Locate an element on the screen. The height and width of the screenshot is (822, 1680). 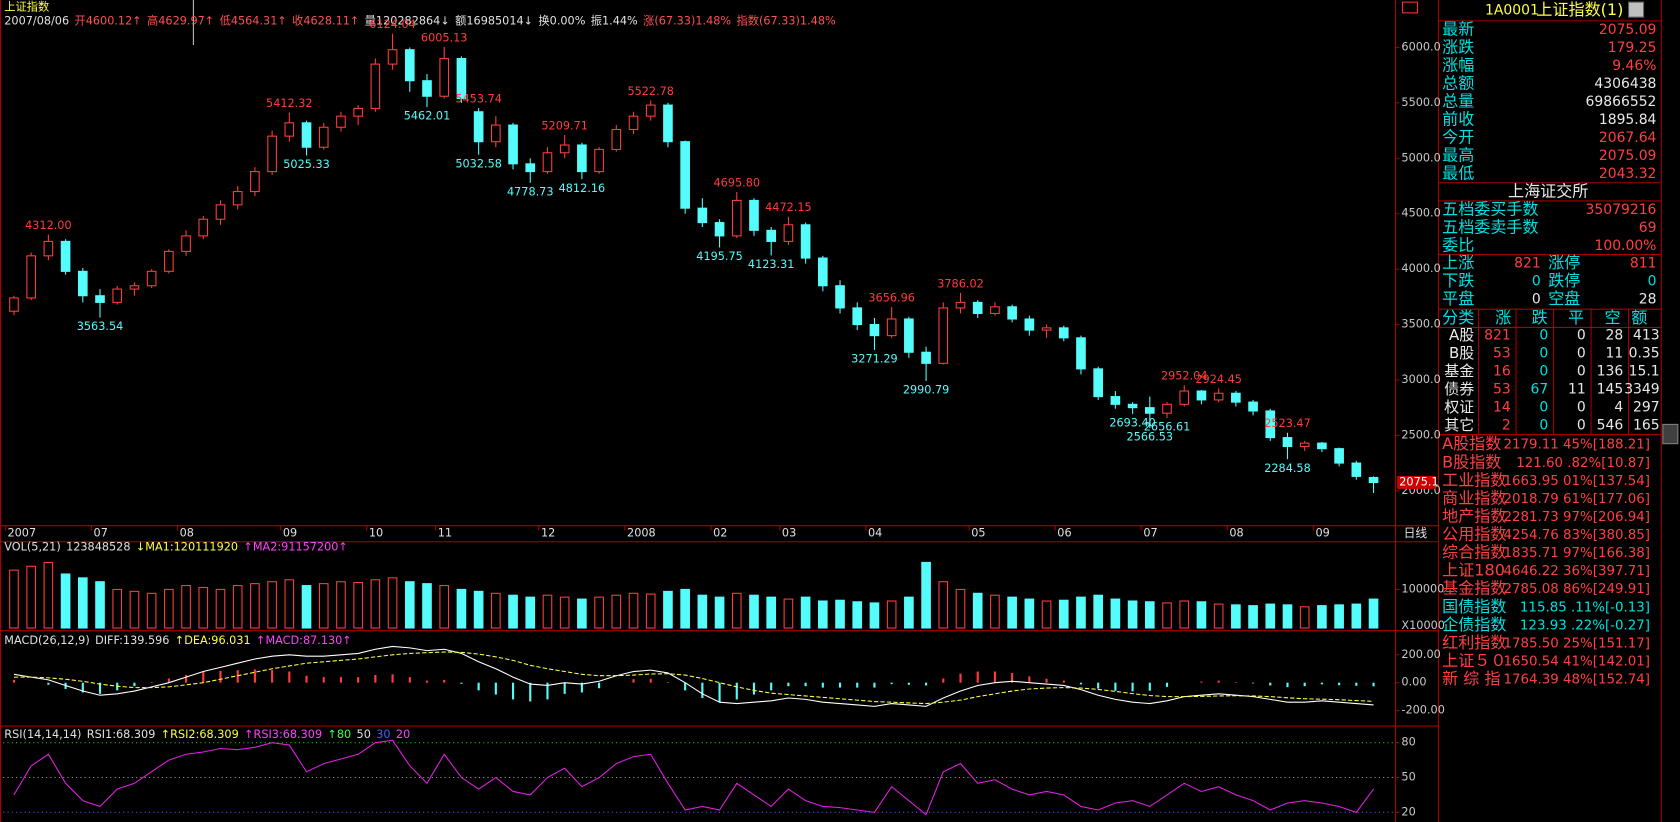
index-name: 新 综 指 is located at coordinates (1471, 678).